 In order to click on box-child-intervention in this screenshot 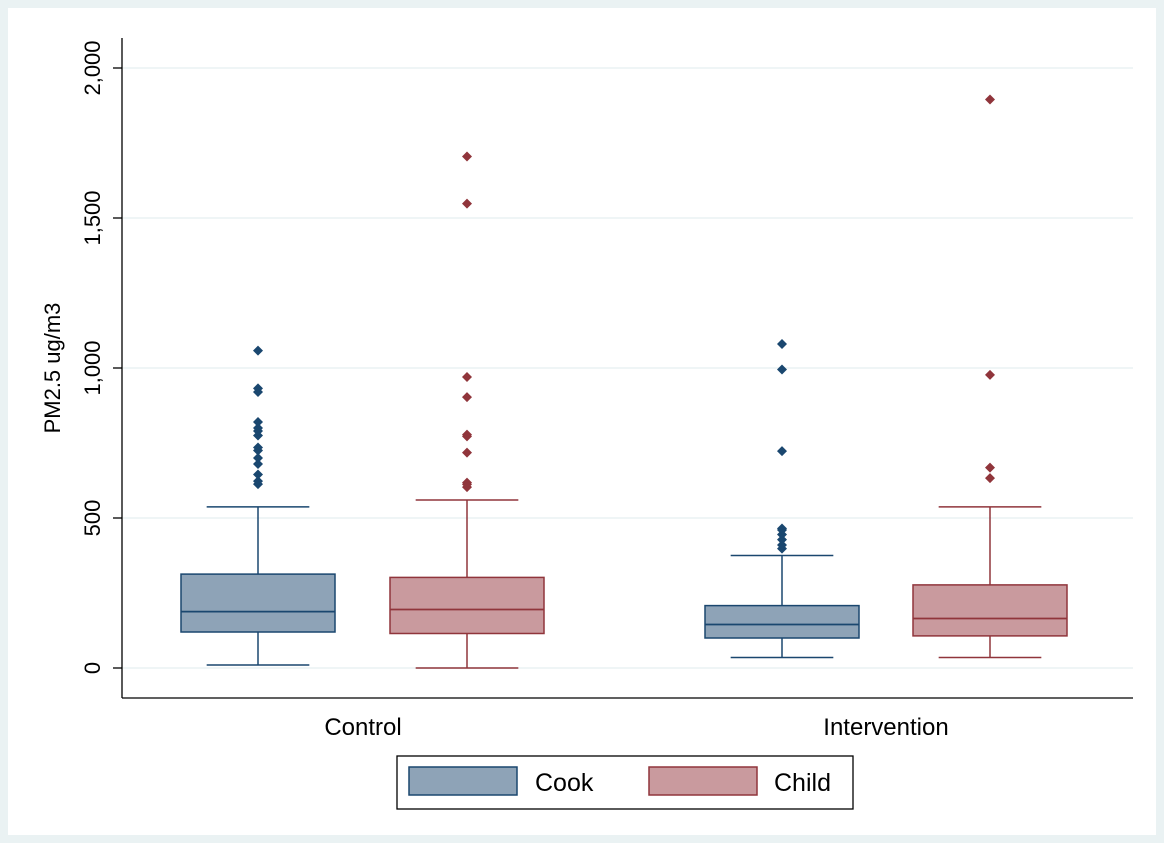, I will do `click(990, 376)`.